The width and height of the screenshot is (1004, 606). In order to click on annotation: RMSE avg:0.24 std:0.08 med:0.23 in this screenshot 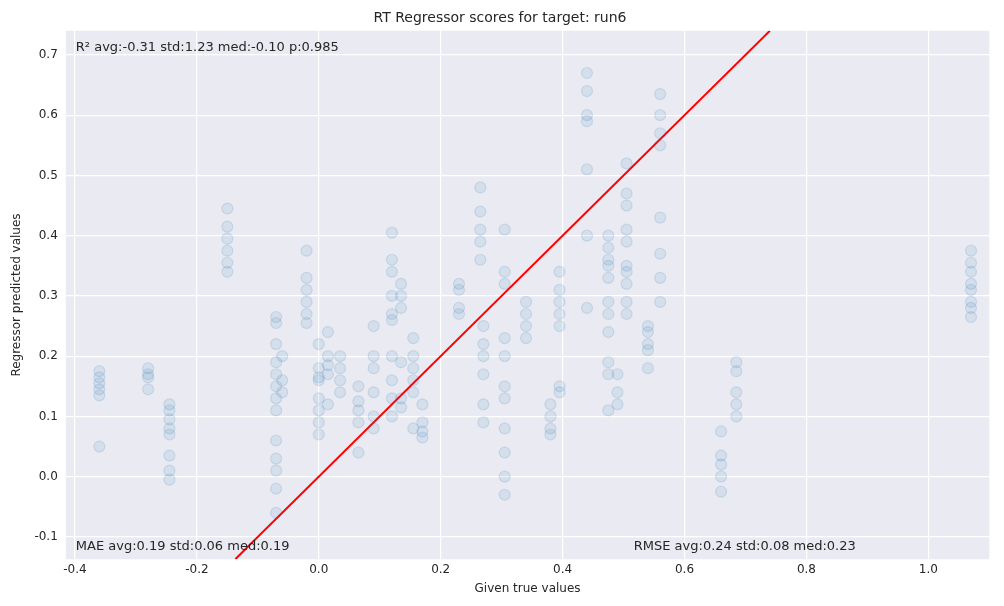, I will do `click(744, 546)`.